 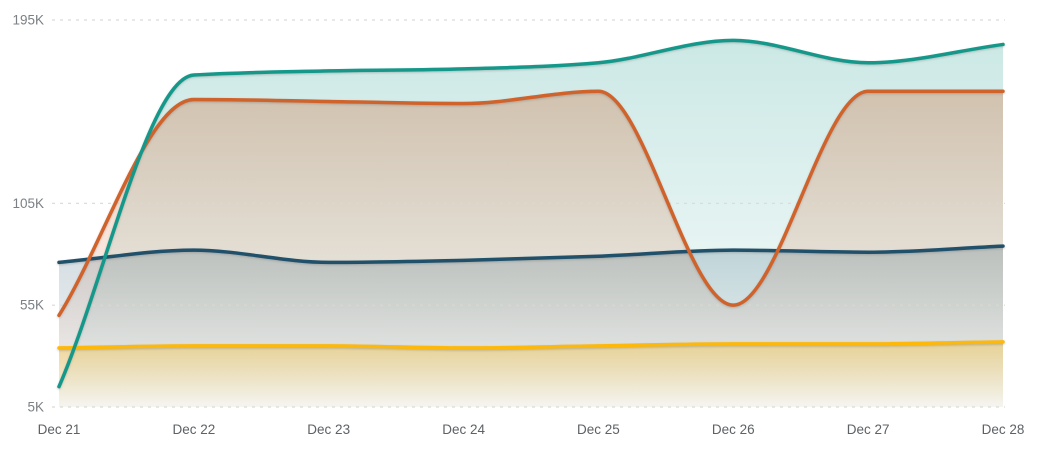 What do you see at coordinates (194, 429) in the screenshot?
I see `x-axis-label-dec-22: Dec 22` at bounding box center [194, 429].